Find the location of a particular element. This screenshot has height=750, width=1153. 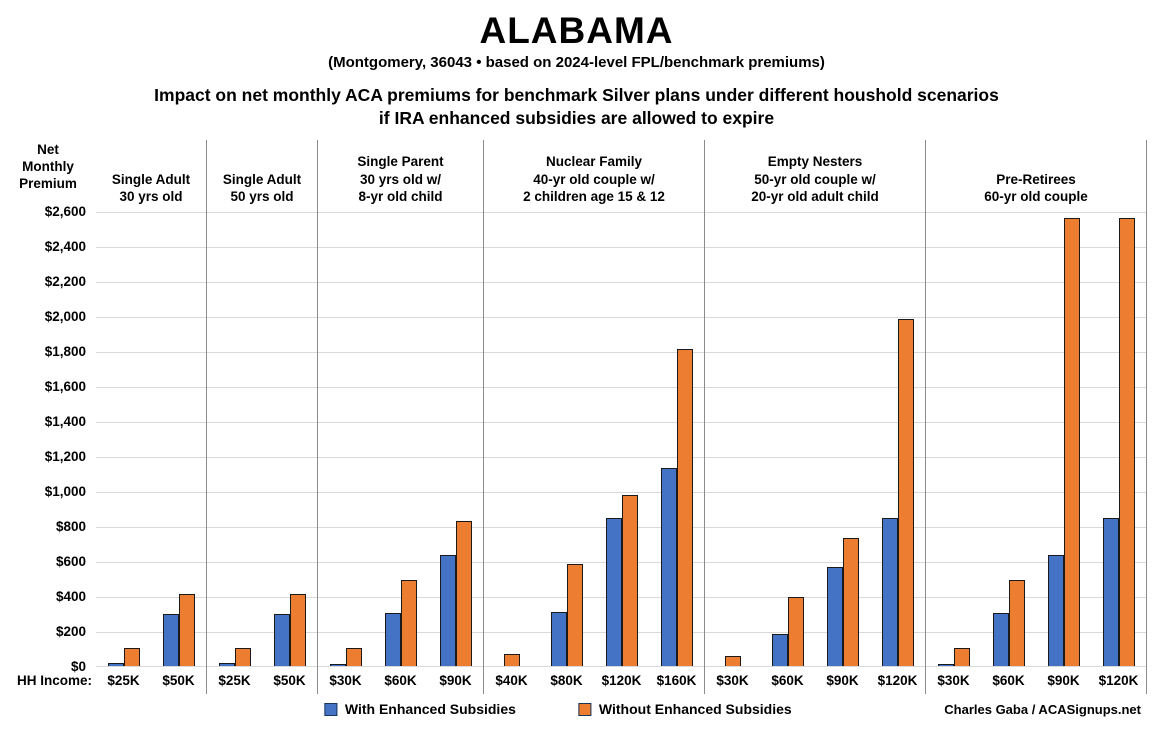

y-tick-label: $800 is located at coordinates (70, 527).